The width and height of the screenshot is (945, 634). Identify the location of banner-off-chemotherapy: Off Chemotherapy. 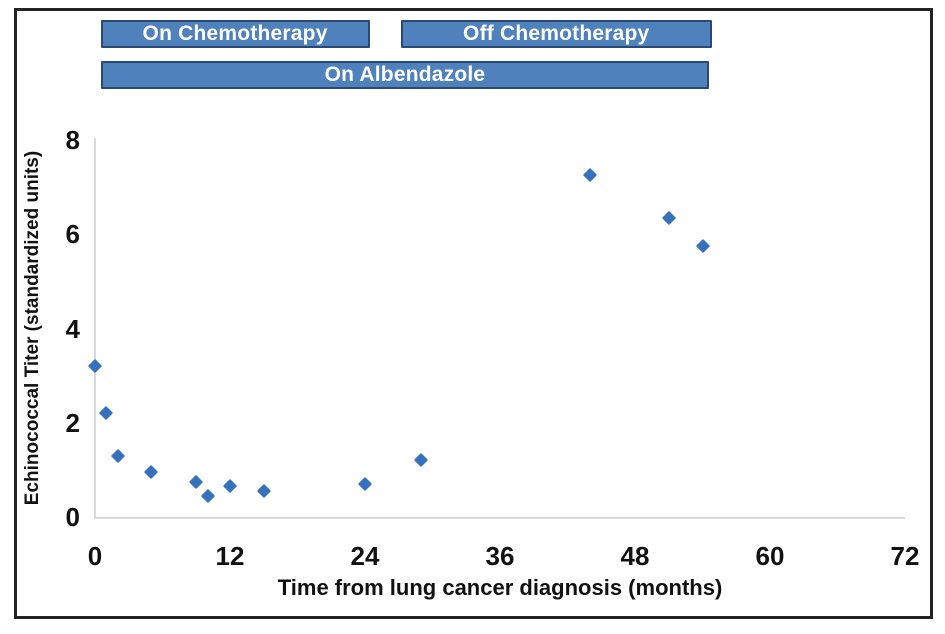
(556, 34).